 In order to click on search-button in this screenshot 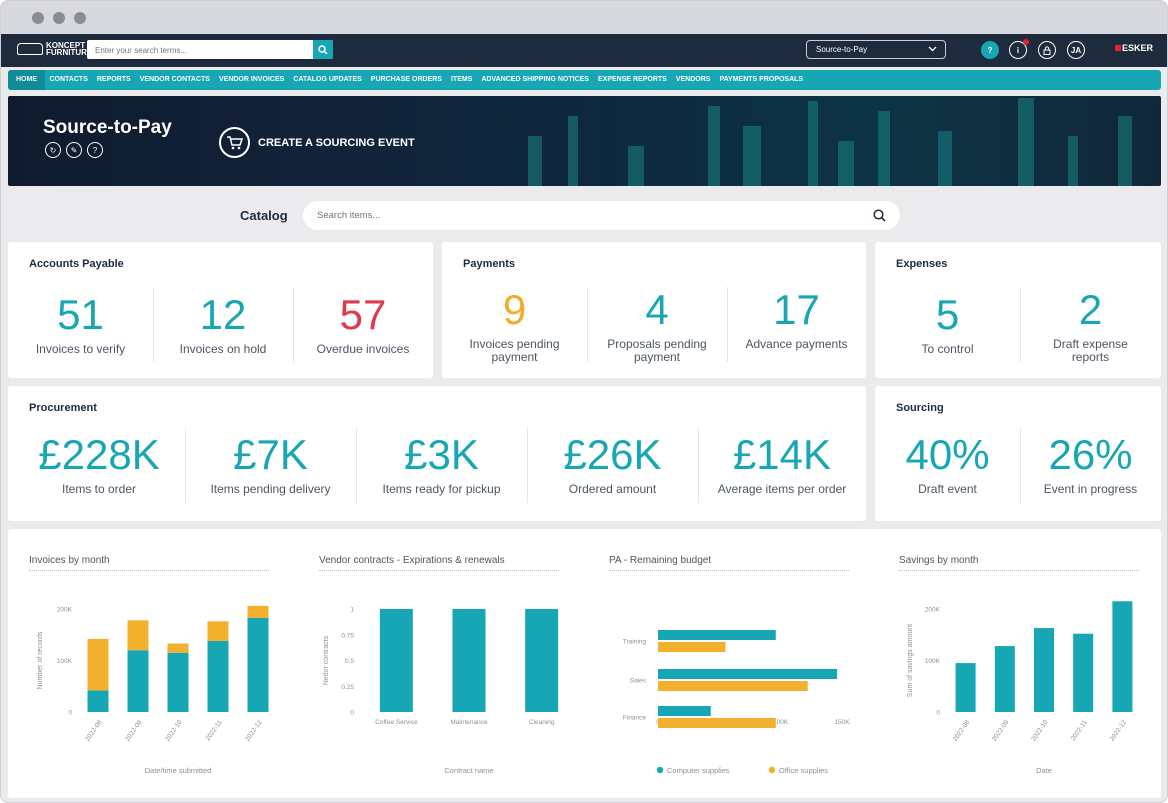, I will do `click(323, 49)`.